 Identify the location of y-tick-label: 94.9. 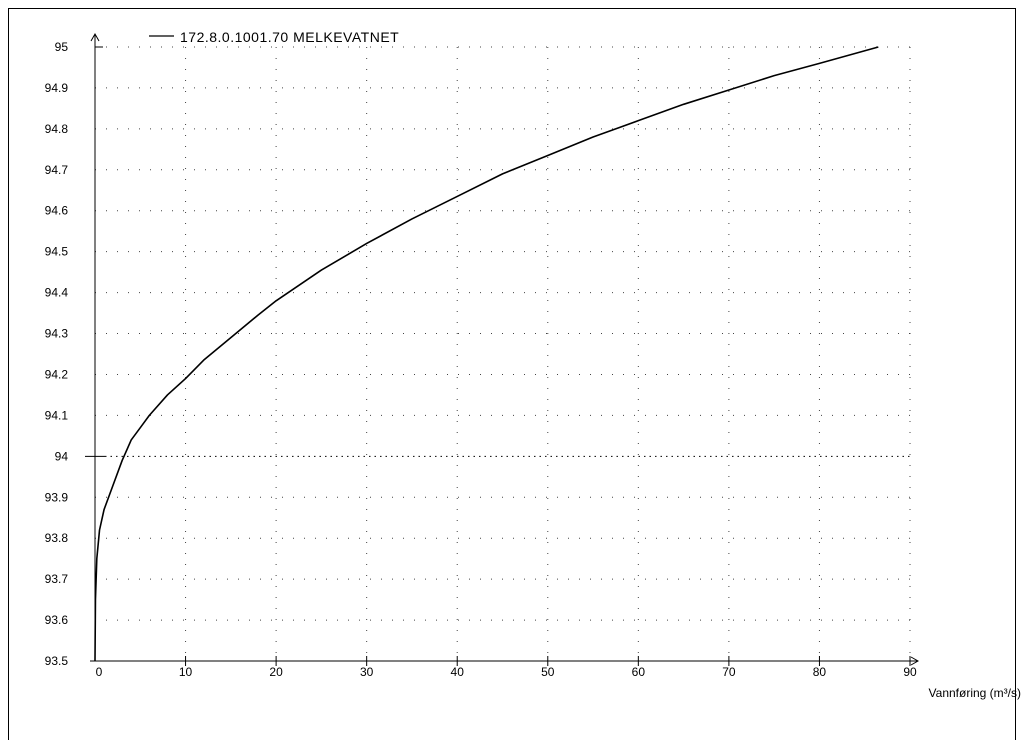
(57, 88).